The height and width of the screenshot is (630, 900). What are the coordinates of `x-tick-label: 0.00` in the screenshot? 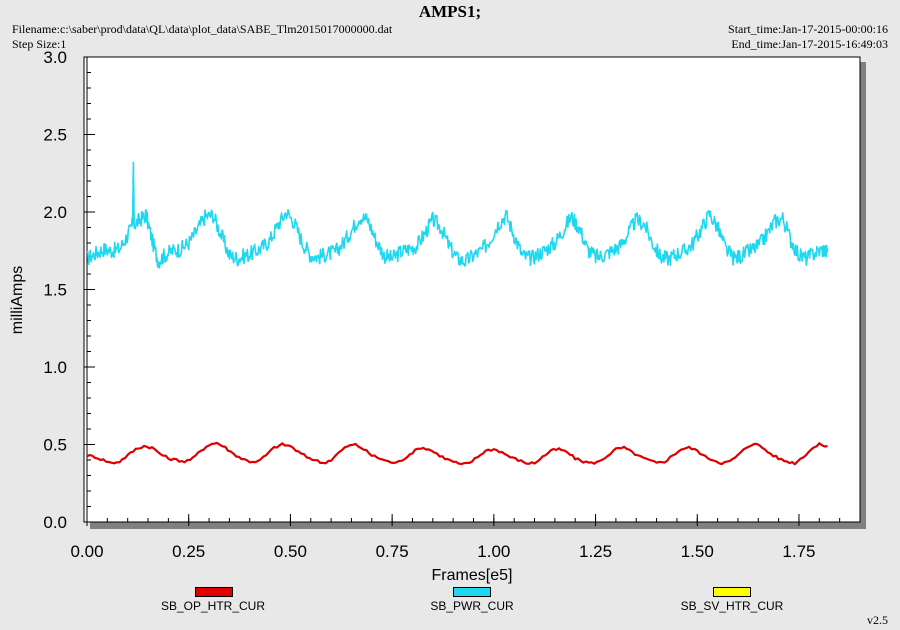 It's located at (86, 551).